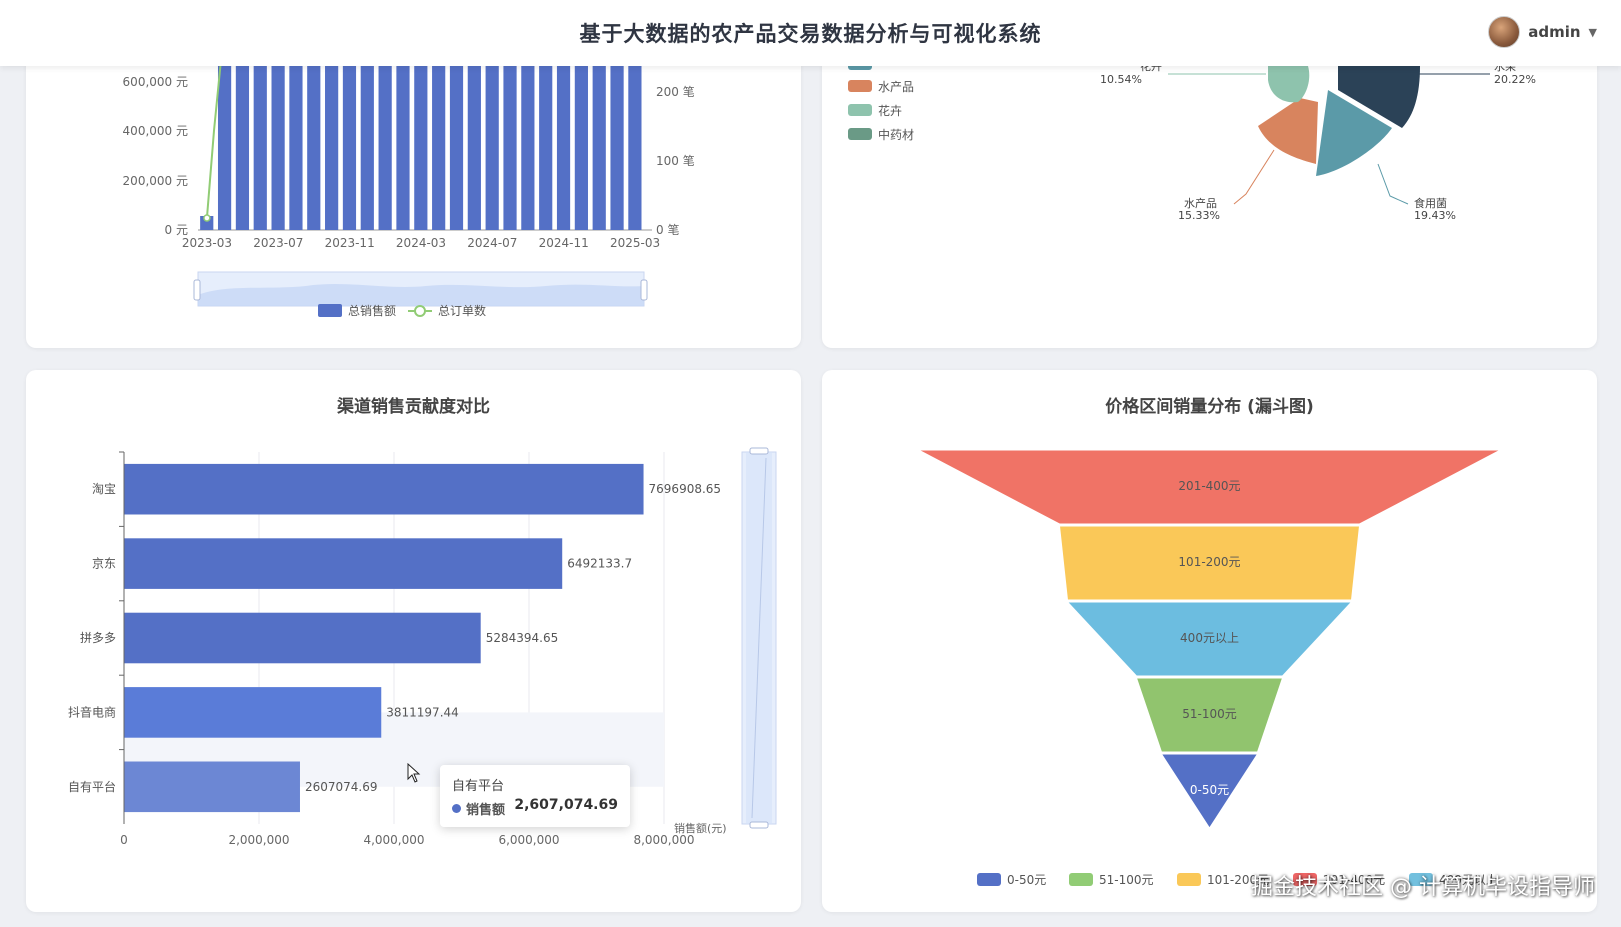 The height and width of the screenshot is (927, 1621). What do you see at coordinates (644, 290) in the screenshot?
I see `zoom-handle-right` at bounding box center [644, 290].